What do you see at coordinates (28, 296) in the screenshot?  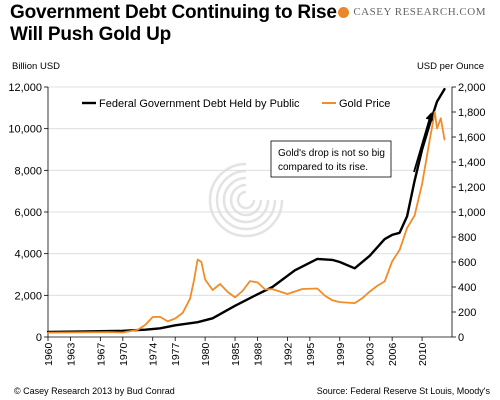 I see `left-tick-label: 2,000` at bounding box center [28, 296].